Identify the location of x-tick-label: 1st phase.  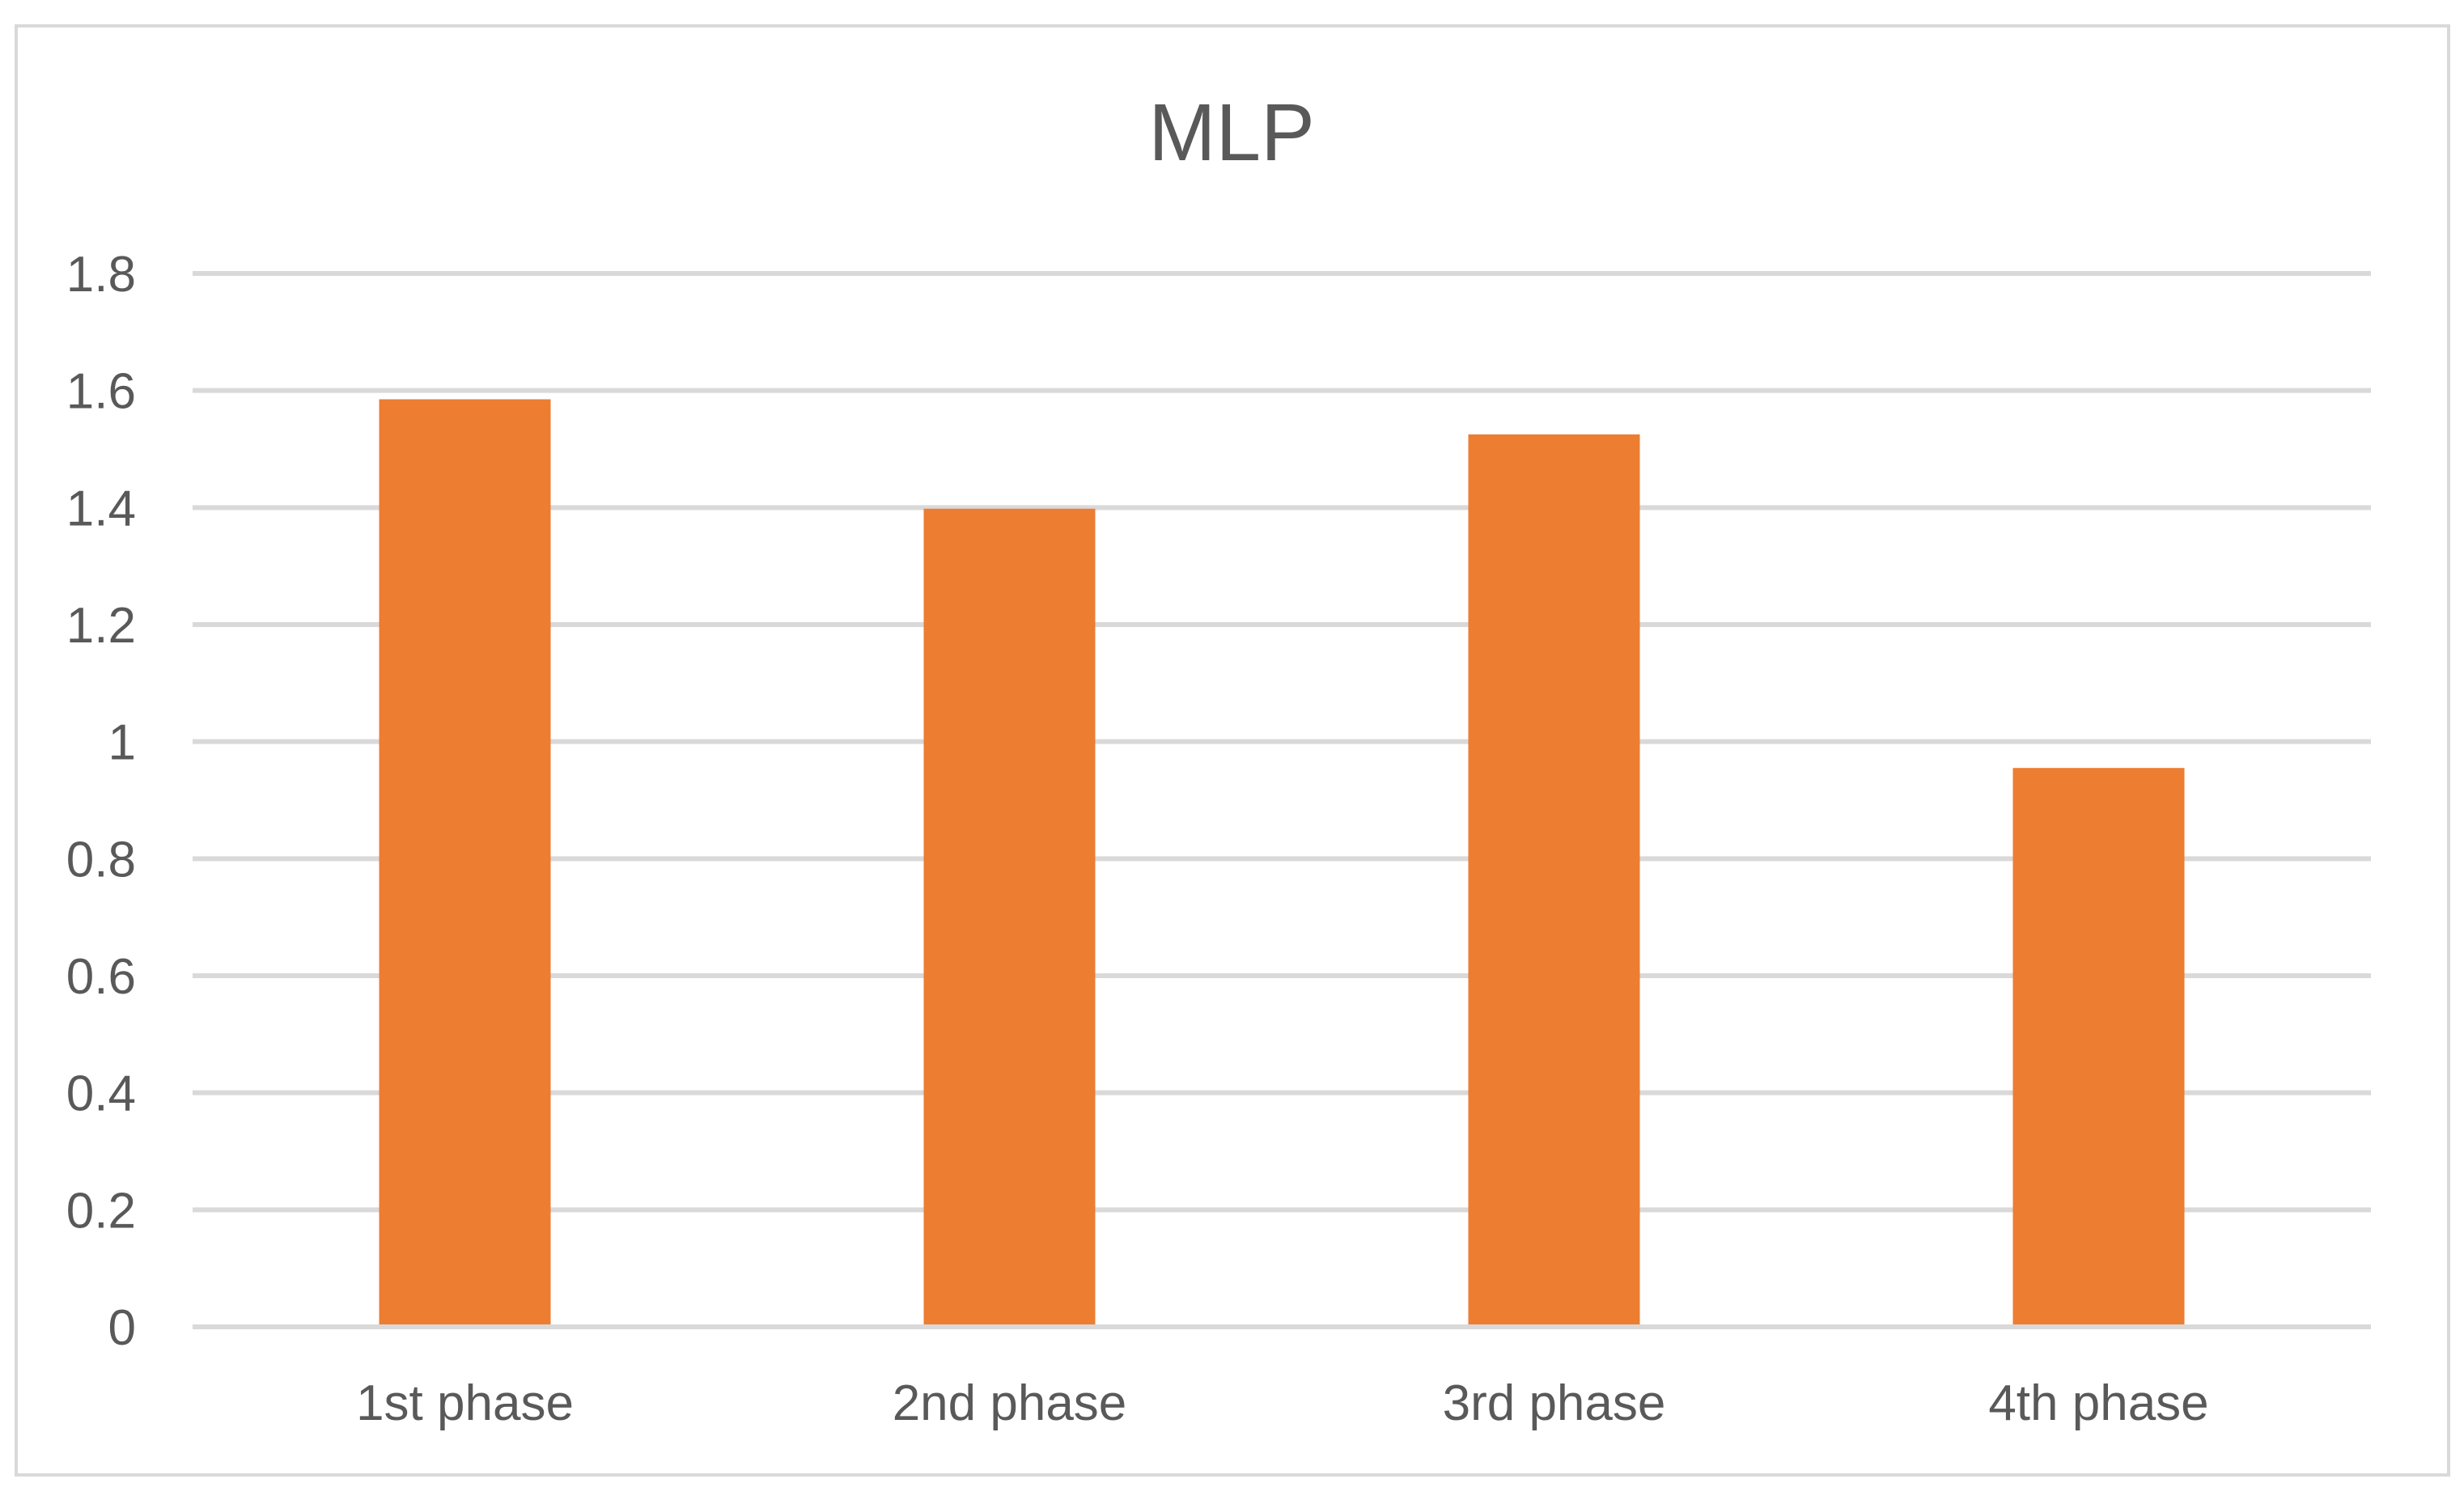
(465, 1403).